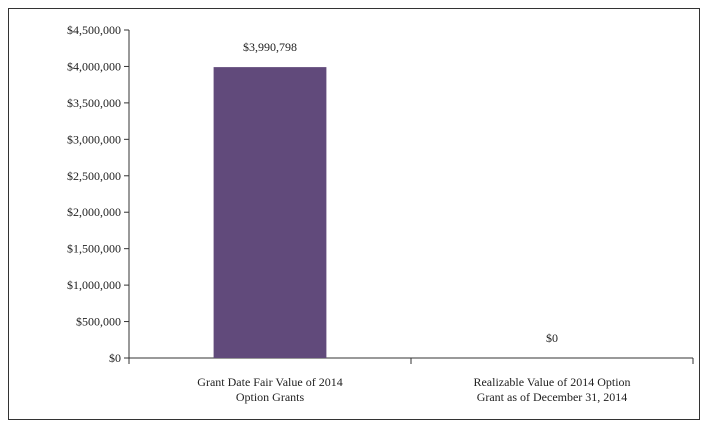 The width and height of the screenshot is (708, 424). What do you see at coordinates (94, 285) in the screenshot?
I see `y-tick-label: $1,000,000` at bounding box center [94, 285].